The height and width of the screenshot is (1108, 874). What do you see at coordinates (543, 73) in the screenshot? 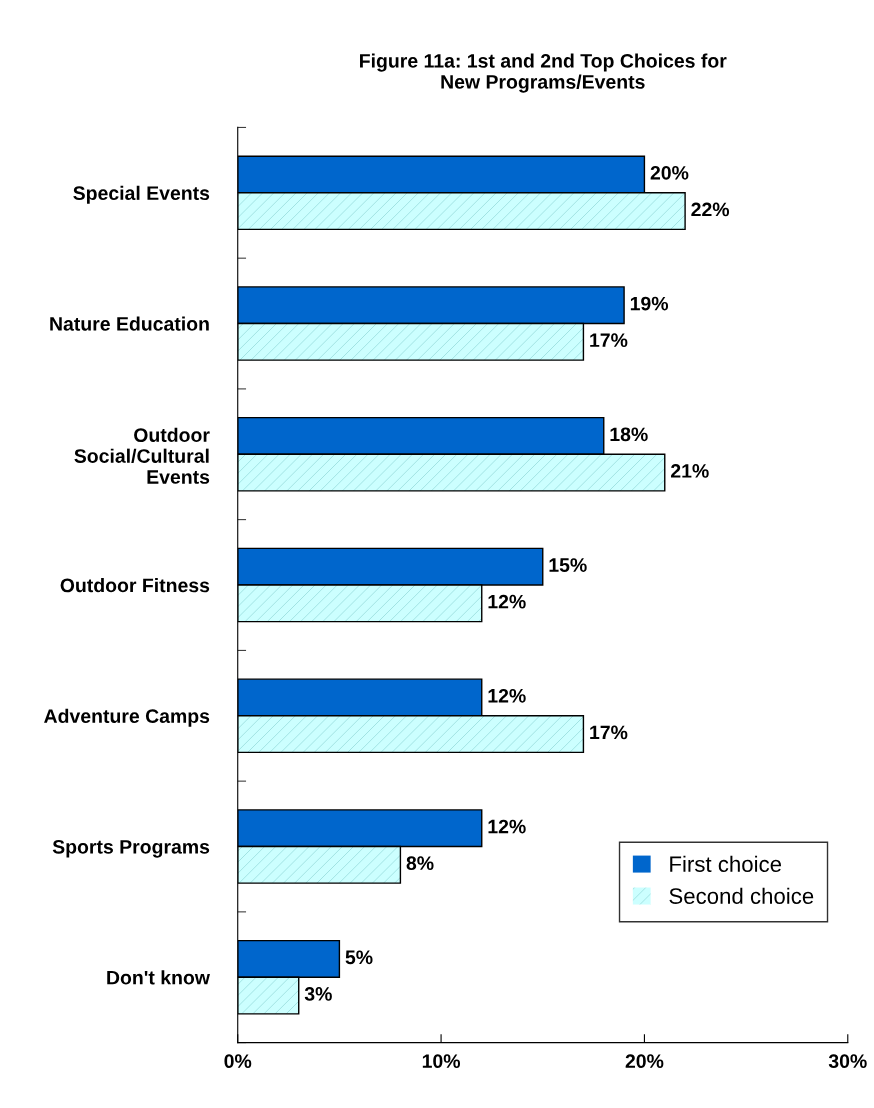
I see `chart-title: Figure 11a: 1st and 2nd Top Choices for New Programs/Events` at bounding box center [543, 73].